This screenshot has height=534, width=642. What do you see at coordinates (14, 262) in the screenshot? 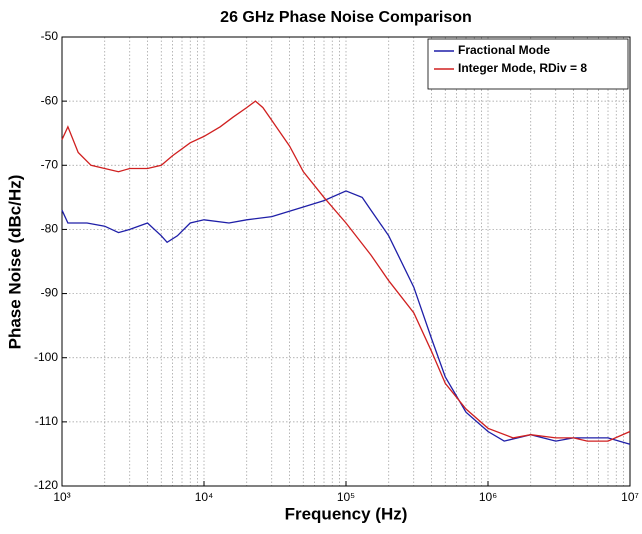
I see `y-axis-label: Phase Noise (dBc/Hz)` at bounding box center [14, 262].